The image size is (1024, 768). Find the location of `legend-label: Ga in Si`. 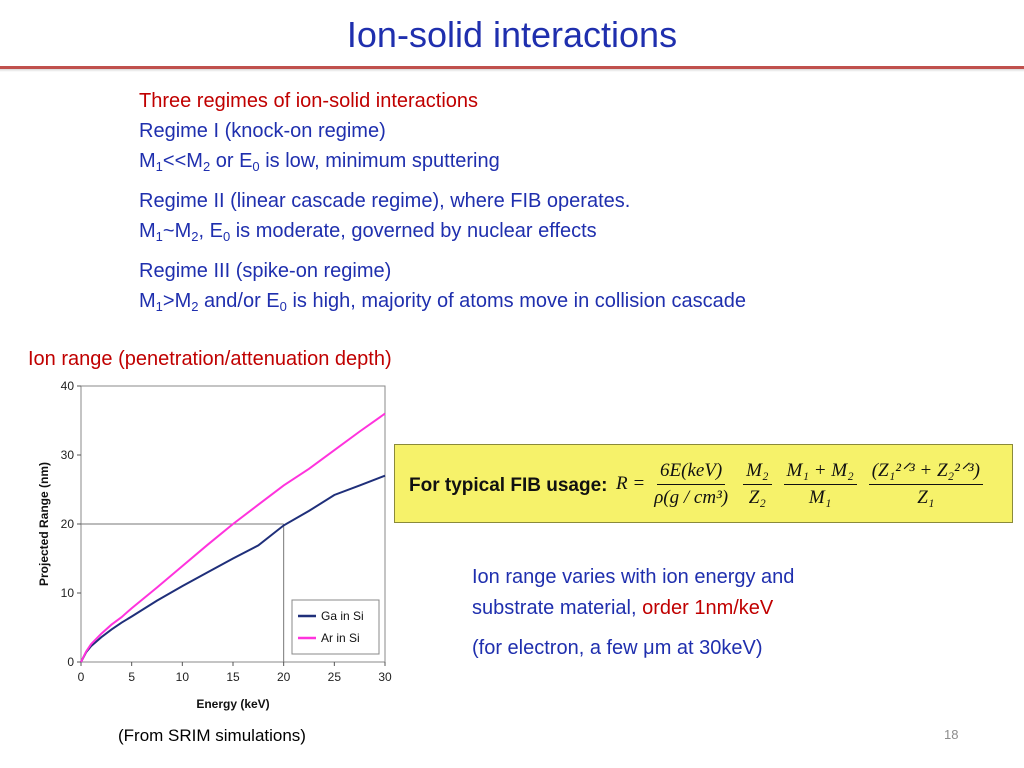

legend-label: Ga in Si is located at coordinates (342, 616).